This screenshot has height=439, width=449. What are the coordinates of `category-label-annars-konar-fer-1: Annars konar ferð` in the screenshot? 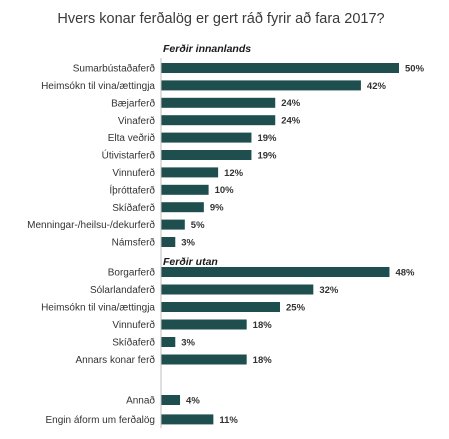 It's located at (116, 360).